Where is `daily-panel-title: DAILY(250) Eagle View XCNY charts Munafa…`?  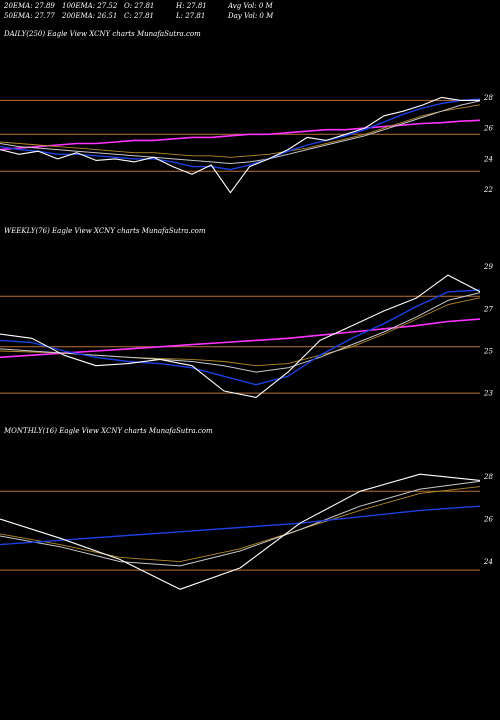 daily-panel-title: DAILY(250) Eagle View XCNY charts Munafa… is located at coordinates (102, 34).